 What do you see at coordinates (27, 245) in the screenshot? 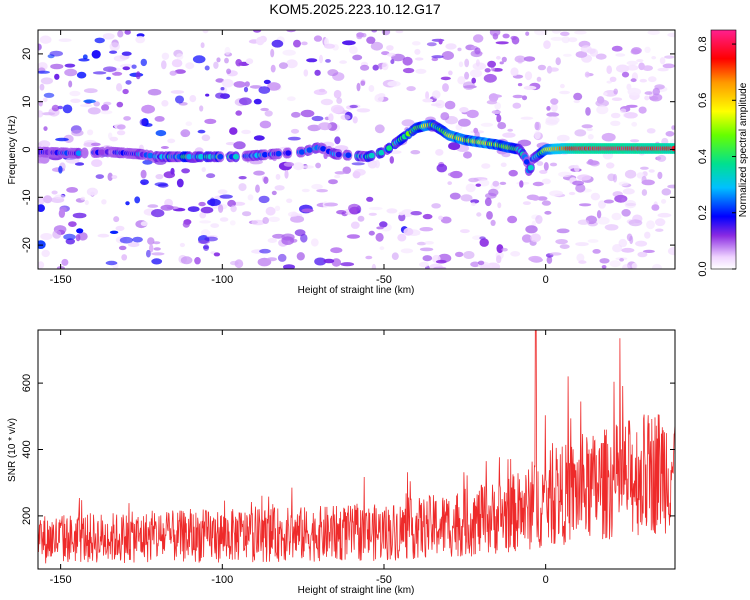
I see `heatmap-y-tick-label: -20` at bounding box center [27, 245].